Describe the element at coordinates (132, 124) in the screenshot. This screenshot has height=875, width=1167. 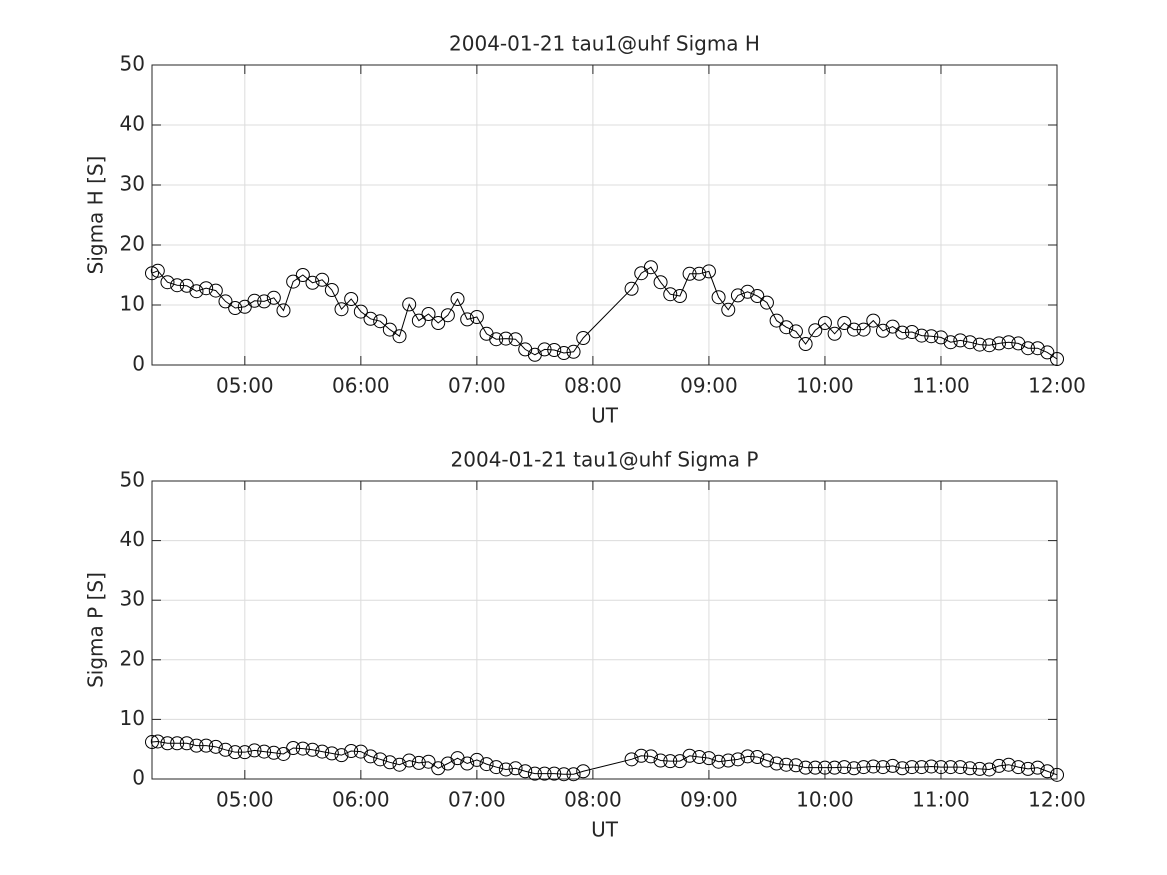
I see `y-tick-label: 40` at that location.